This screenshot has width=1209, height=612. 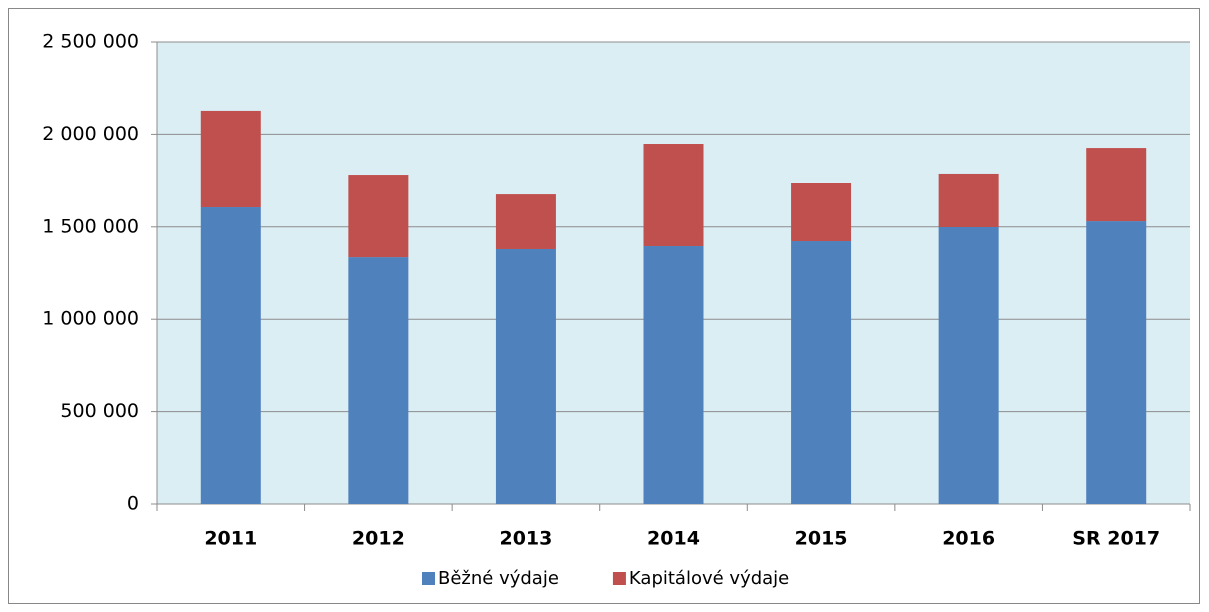 What do you see at coordinates (90, 319) in the screenshot?
I see `y-tick-label: 1 000 000` at bounding box center [90, 319].